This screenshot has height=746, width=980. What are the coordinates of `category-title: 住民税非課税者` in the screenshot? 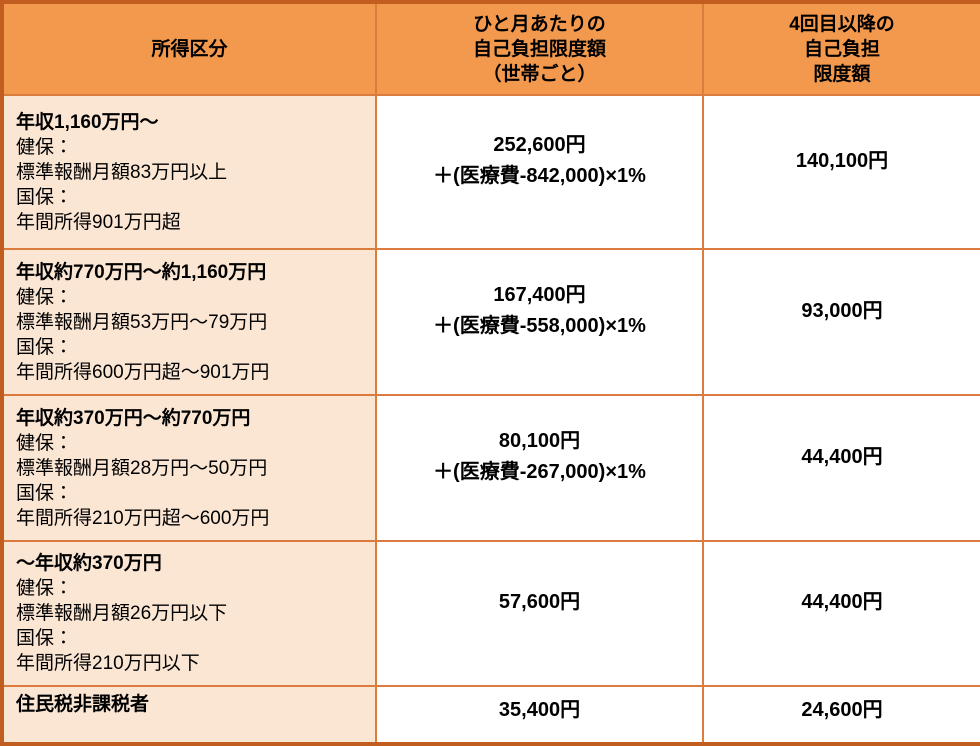 It's located at (83, 704).